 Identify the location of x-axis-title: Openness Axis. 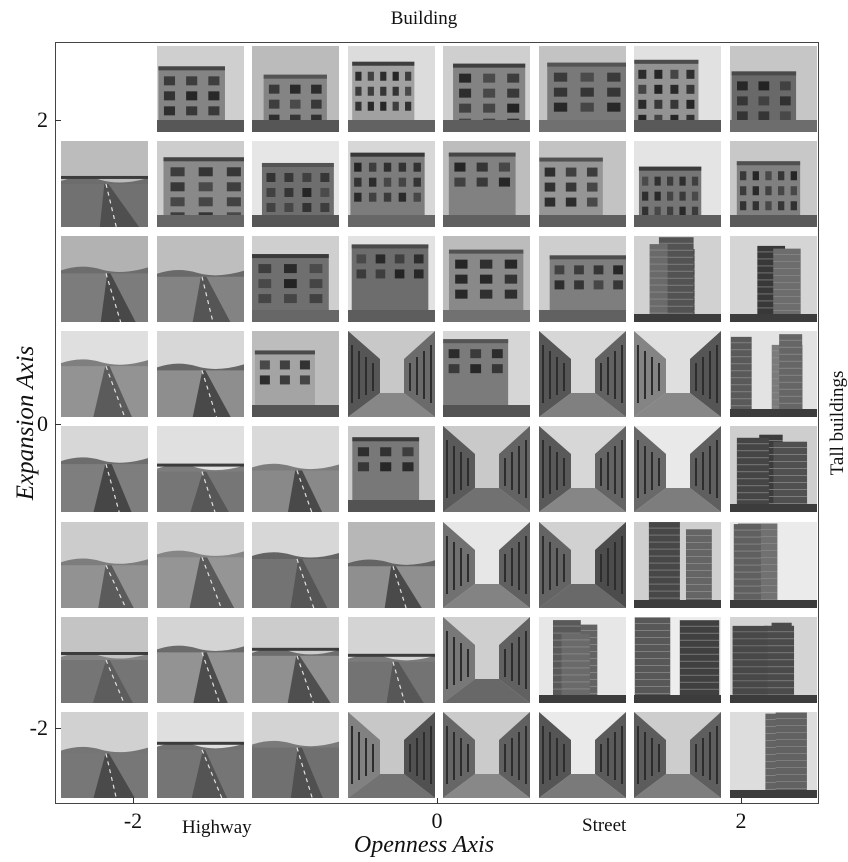
(424, 845).